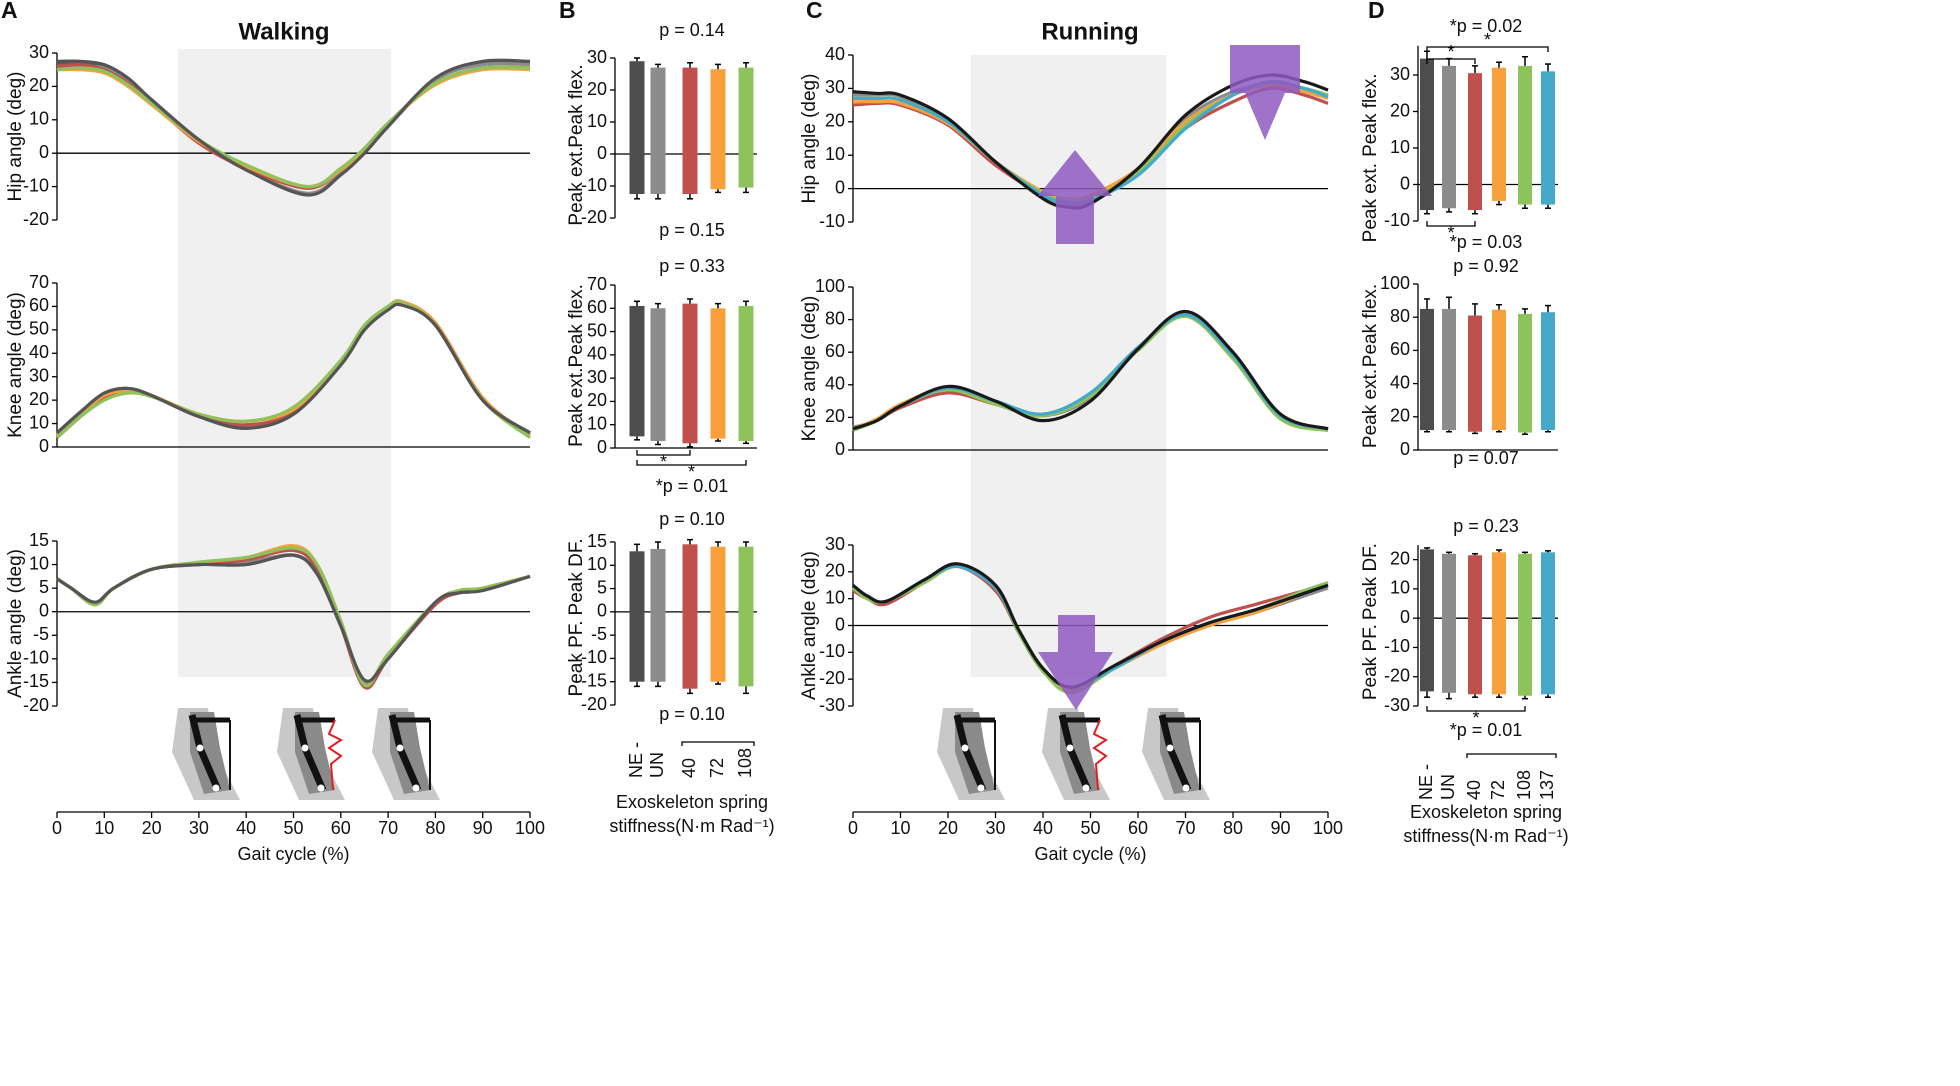  Describe the element at coordinates (1370, 662) in the screenshot. I see `y-axis-label: Peak PF.` at that location.